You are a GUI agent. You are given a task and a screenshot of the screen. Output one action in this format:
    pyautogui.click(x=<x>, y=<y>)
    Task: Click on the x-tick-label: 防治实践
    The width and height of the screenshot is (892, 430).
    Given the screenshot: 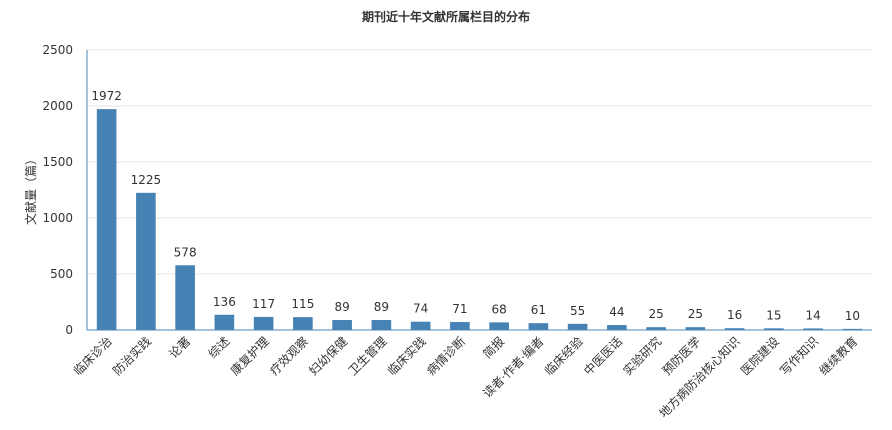 What is the action you would take?
    pyautogui.click(x=131, y=356)
    